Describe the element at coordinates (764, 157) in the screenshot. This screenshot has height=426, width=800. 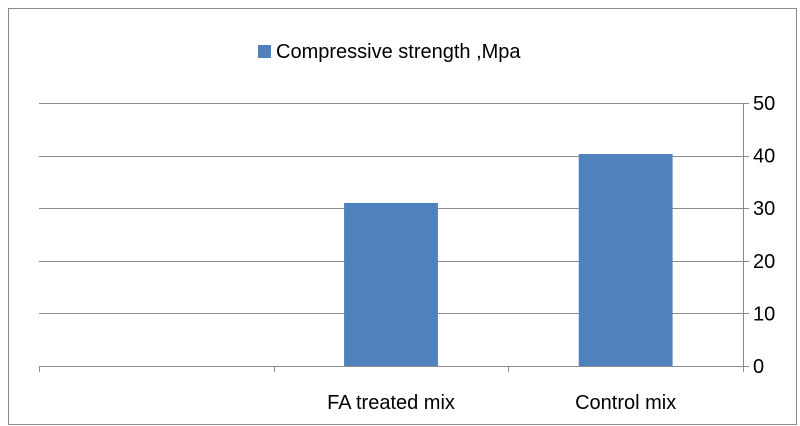
I see `y-tick-label: 40` at that location.